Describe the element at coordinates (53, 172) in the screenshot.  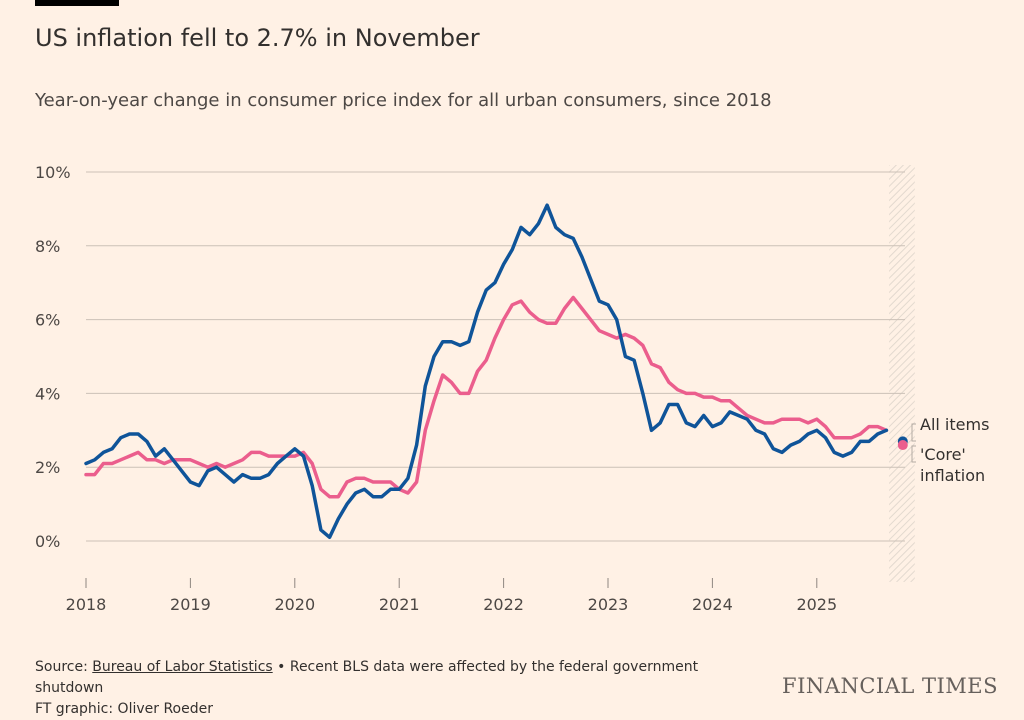
I see `y-tick-label: 10%` at that location.